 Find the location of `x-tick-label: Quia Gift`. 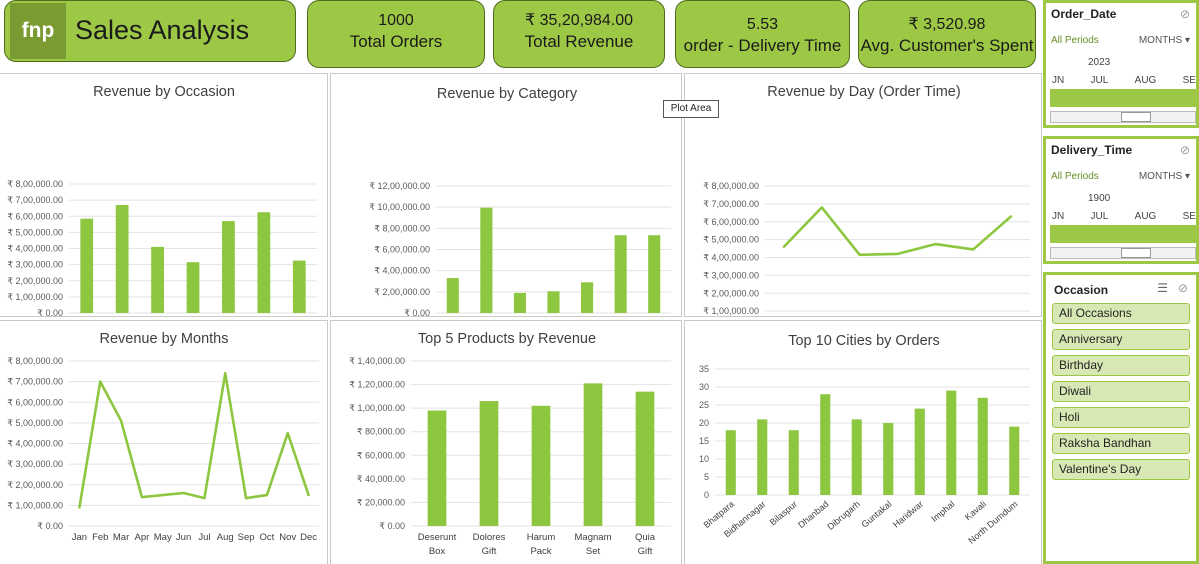

x-tick-label: Quia Gift is located at coordinates (645, 544).